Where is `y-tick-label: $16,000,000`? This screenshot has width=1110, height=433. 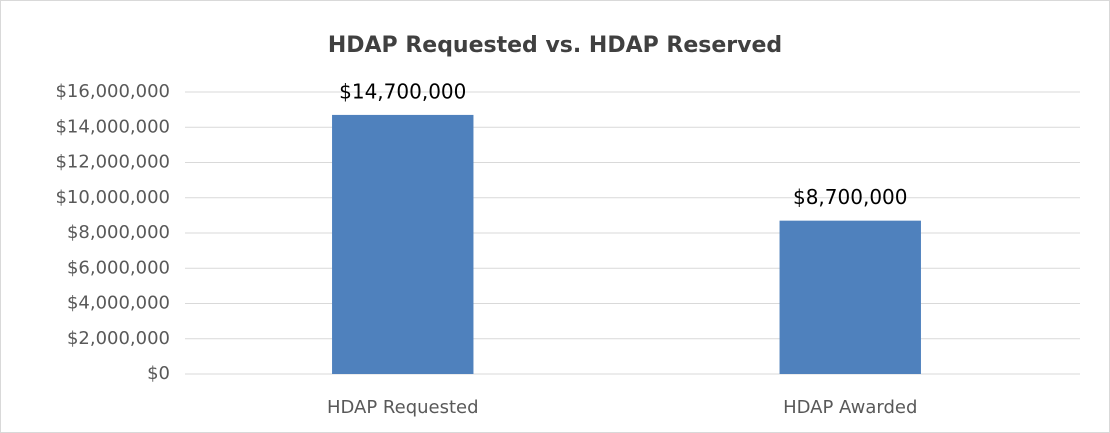 y-tick-label: $16,000,000 is located at coordinates (112, 91).